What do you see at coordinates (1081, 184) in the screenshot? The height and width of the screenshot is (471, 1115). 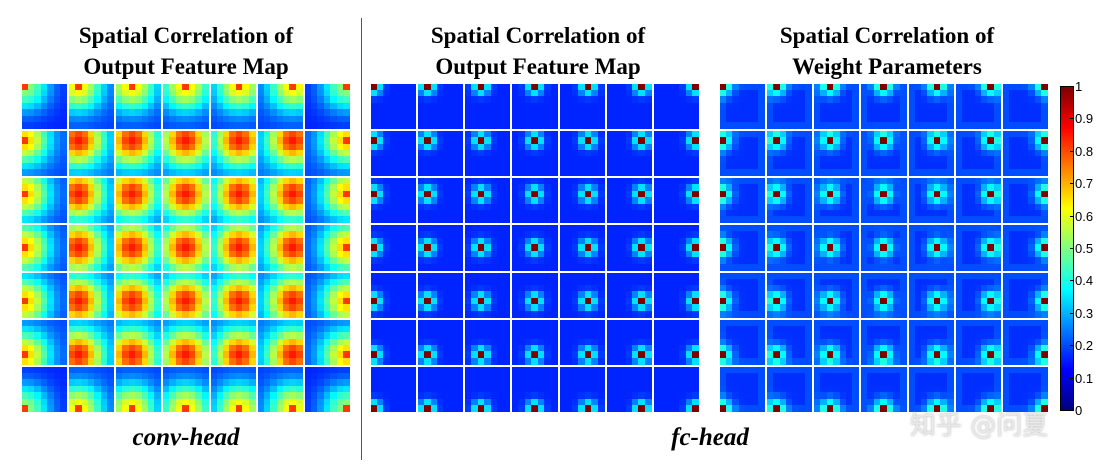 I see `colorbar-tick-label: 0.7` at bounding box center [1081, 184].